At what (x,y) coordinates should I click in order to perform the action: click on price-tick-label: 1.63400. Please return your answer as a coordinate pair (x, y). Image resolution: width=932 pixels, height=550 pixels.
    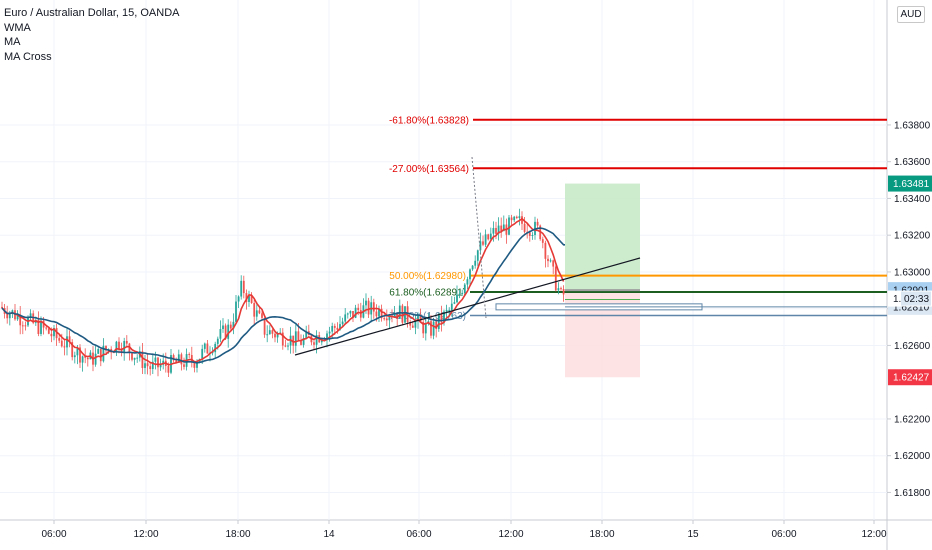
    Looking at the image, I should click on (912, 199).